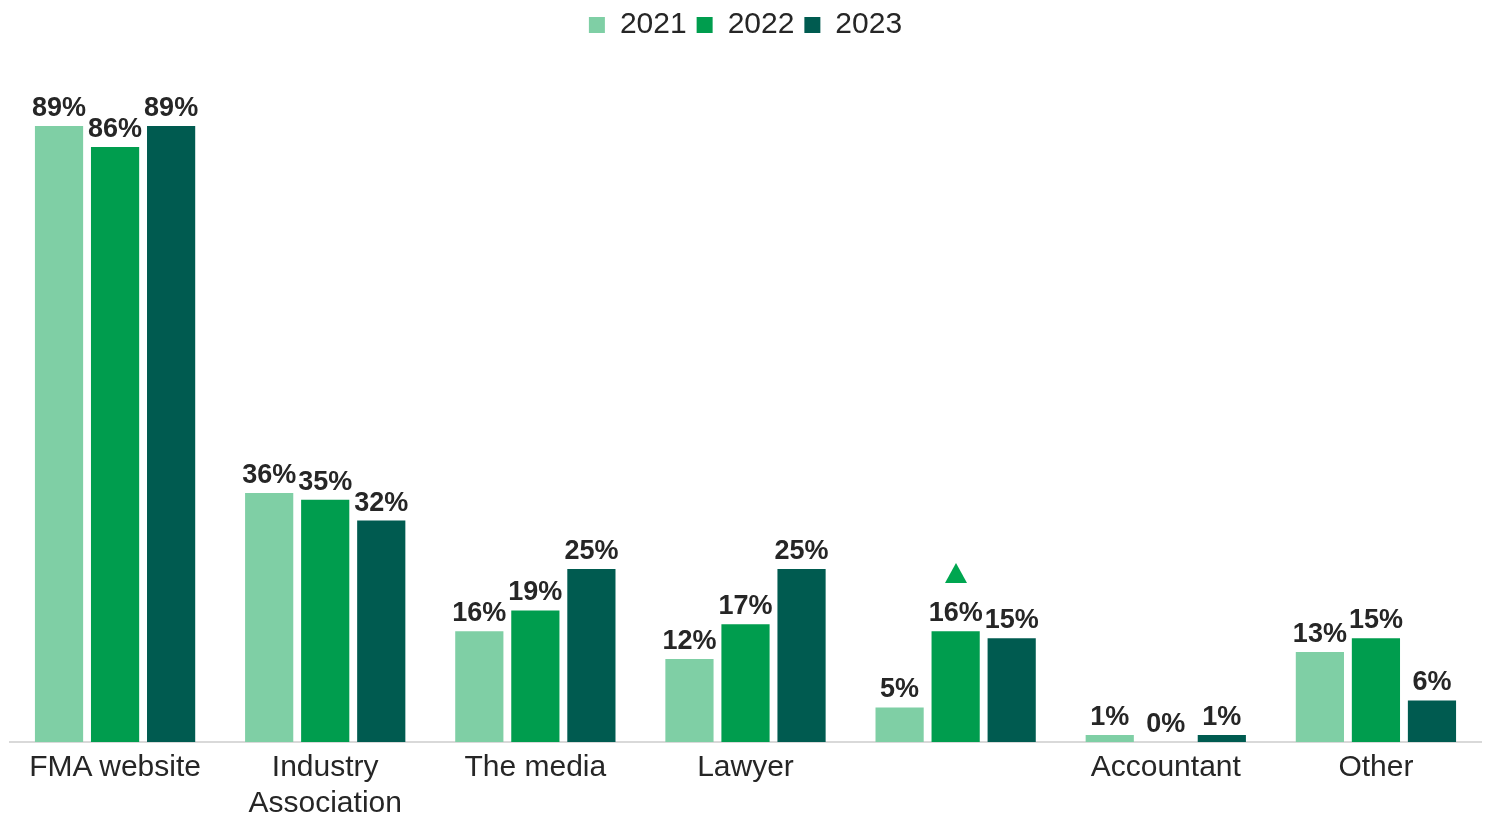  I want to click on data-label: 19%, so click(535, 591).